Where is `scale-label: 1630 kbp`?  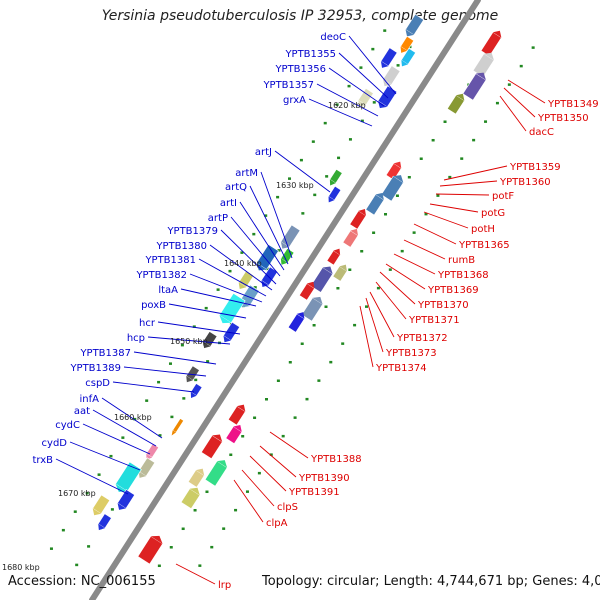 scale-label: 1630 kbp is located at coordinates (295, 185).